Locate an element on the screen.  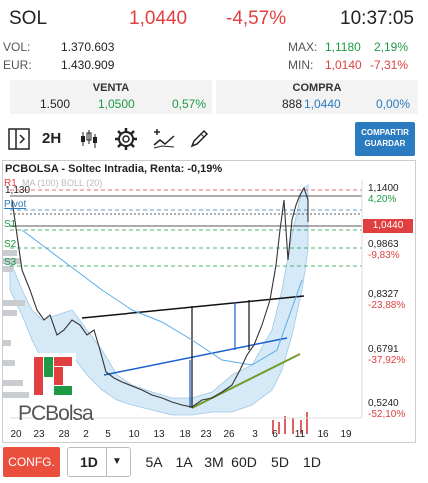
date-tick: 16 is located at coordinates (323, 434).